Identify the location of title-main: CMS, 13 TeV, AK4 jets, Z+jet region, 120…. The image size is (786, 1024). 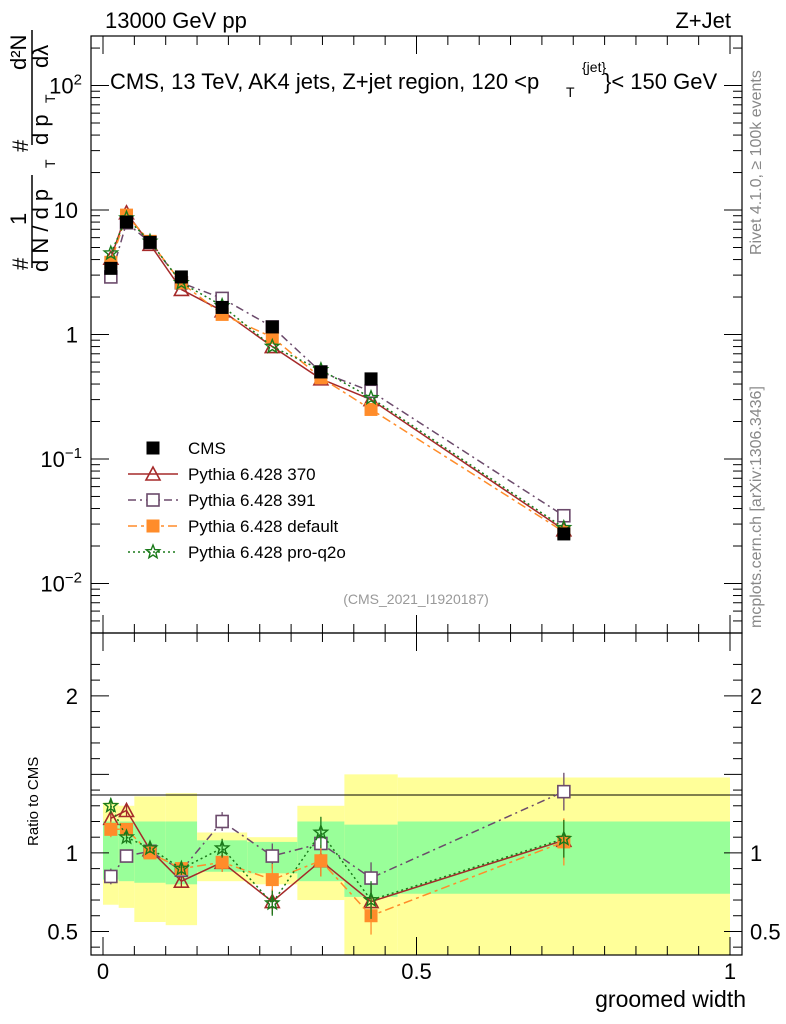
(324, 81).